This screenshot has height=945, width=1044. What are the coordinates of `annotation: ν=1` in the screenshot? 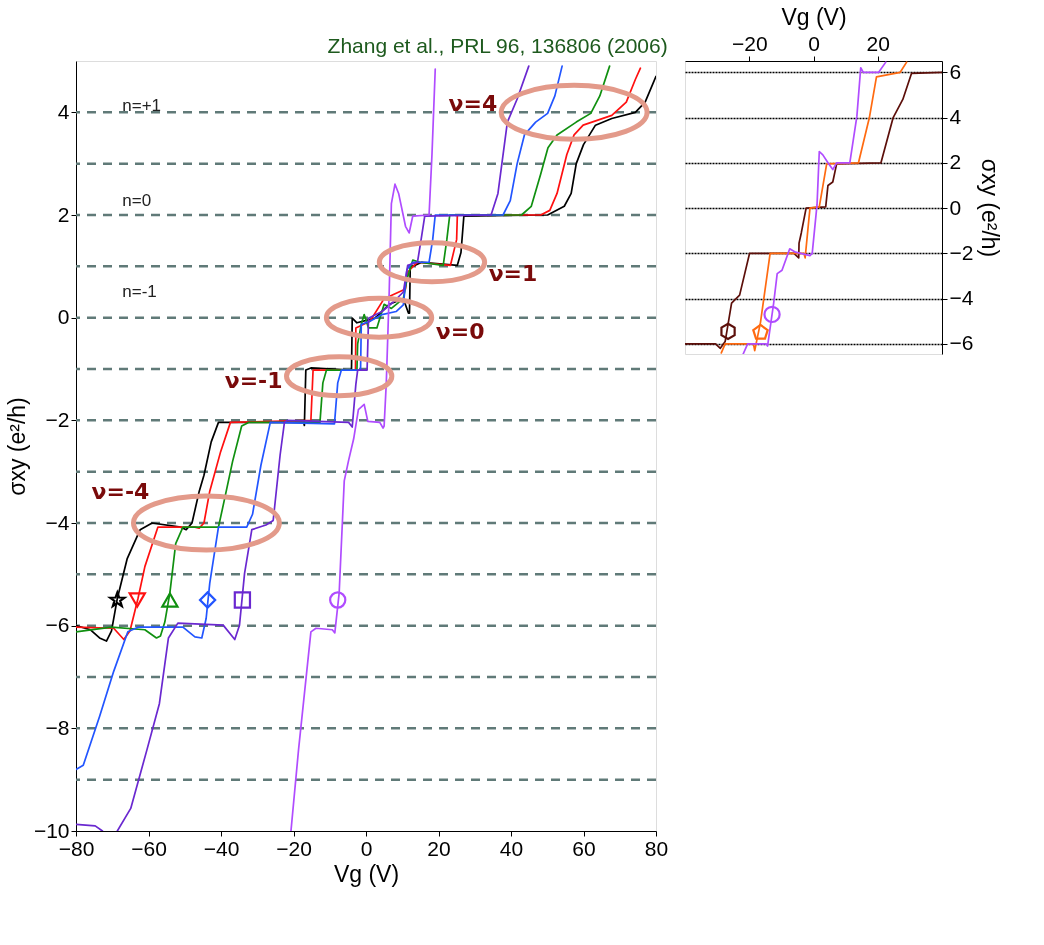 It's located at (513, 273).